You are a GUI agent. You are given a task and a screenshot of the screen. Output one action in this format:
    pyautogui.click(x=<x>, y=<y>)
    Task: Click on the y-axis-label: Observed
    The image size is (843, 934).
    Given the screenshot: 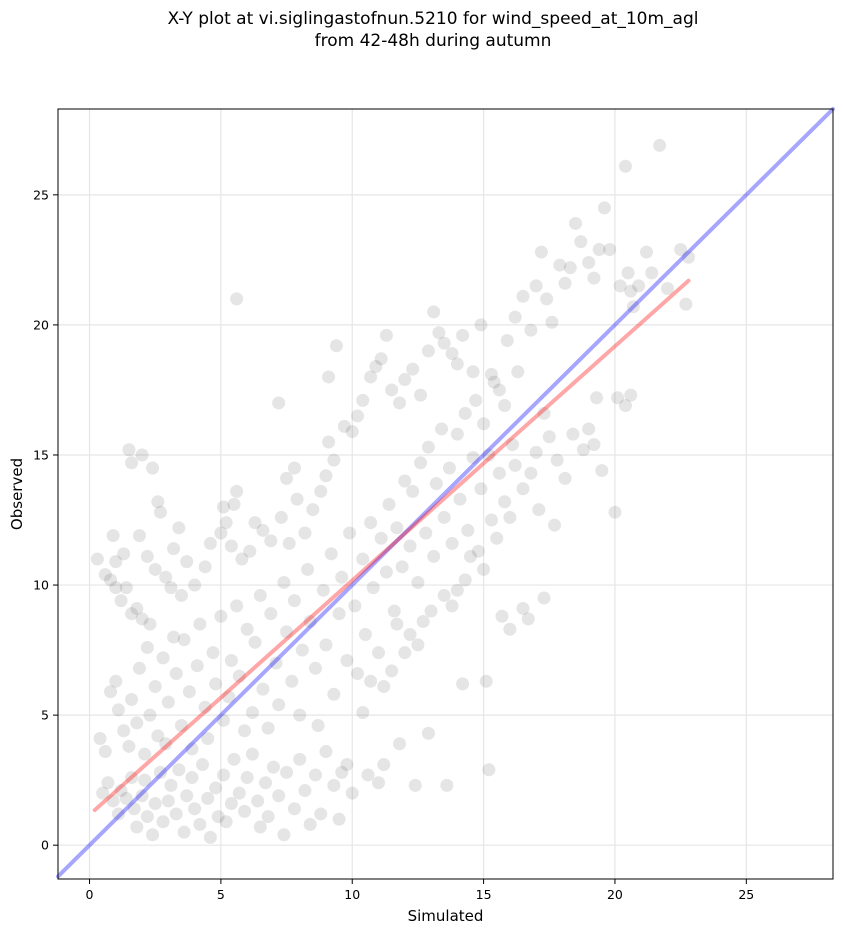 What is the action you would take?
    pyautogui.click(x=17, y=494)
    